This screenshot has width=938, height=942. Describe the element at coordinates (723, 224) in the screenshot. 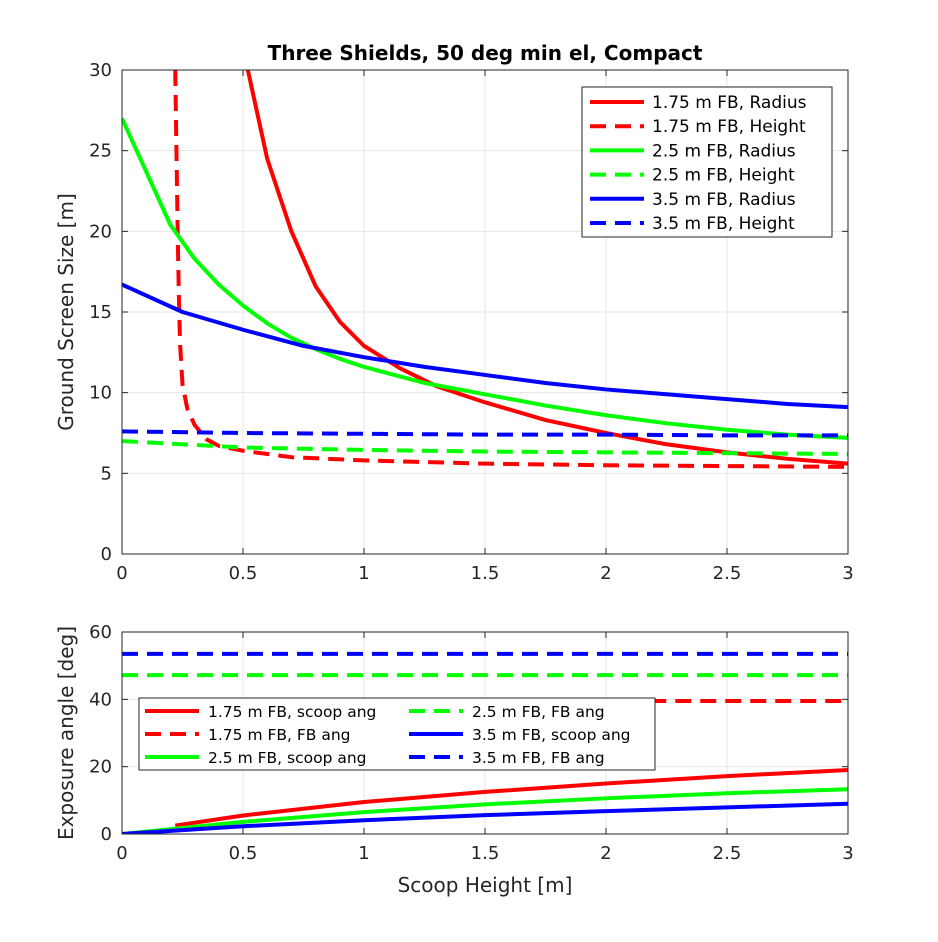

I see `legend-label-3-5-m-fb-height: 3.5 m FB, Height` at that location.